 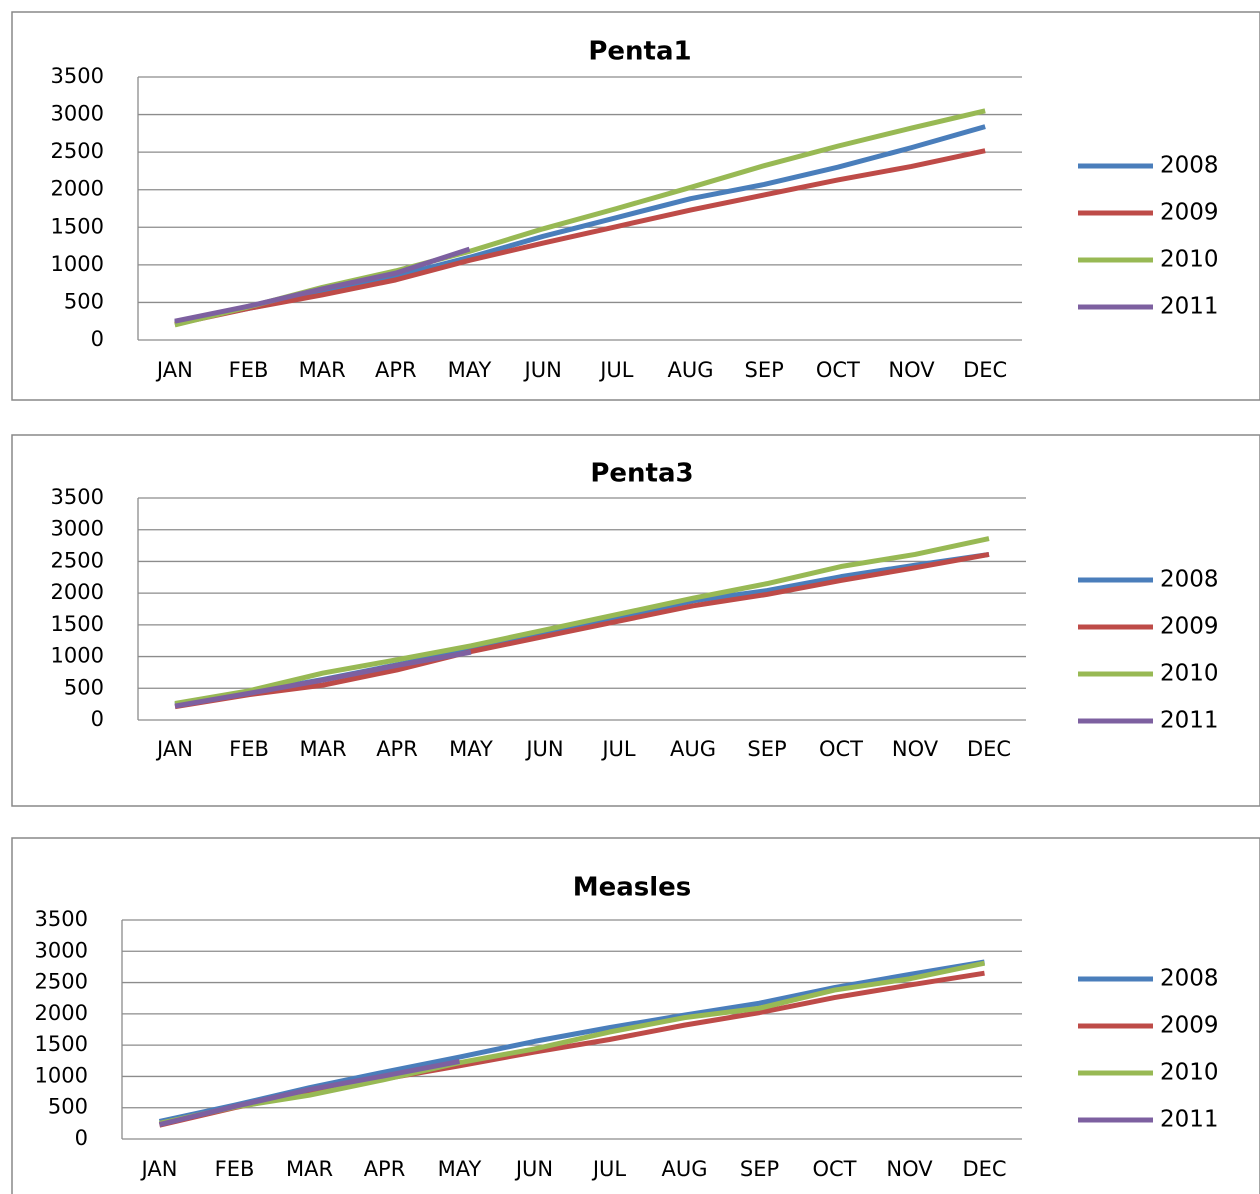 What do you see at coordinates (632, 888) in the screenshot?
I see `chart-title: Measles` at bounding box center [632, 888].